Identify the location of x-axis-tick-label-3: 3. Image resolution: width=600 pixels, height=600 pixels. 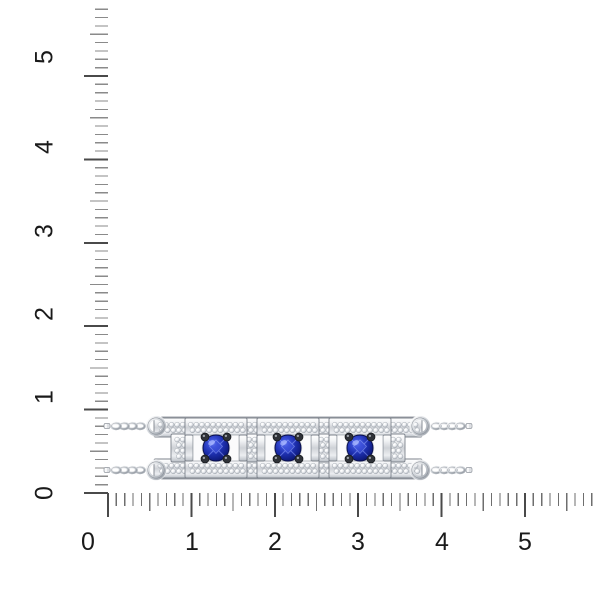
(358, 542).